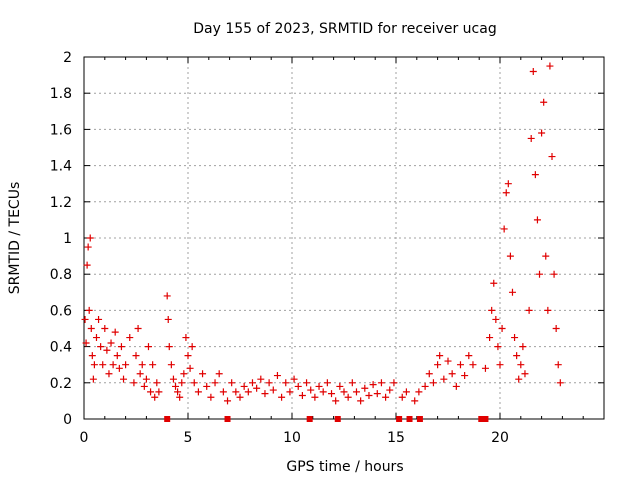 This screenshot has height=480, width=640. I want to click on x-tick-label: 10, so click(292, 438).